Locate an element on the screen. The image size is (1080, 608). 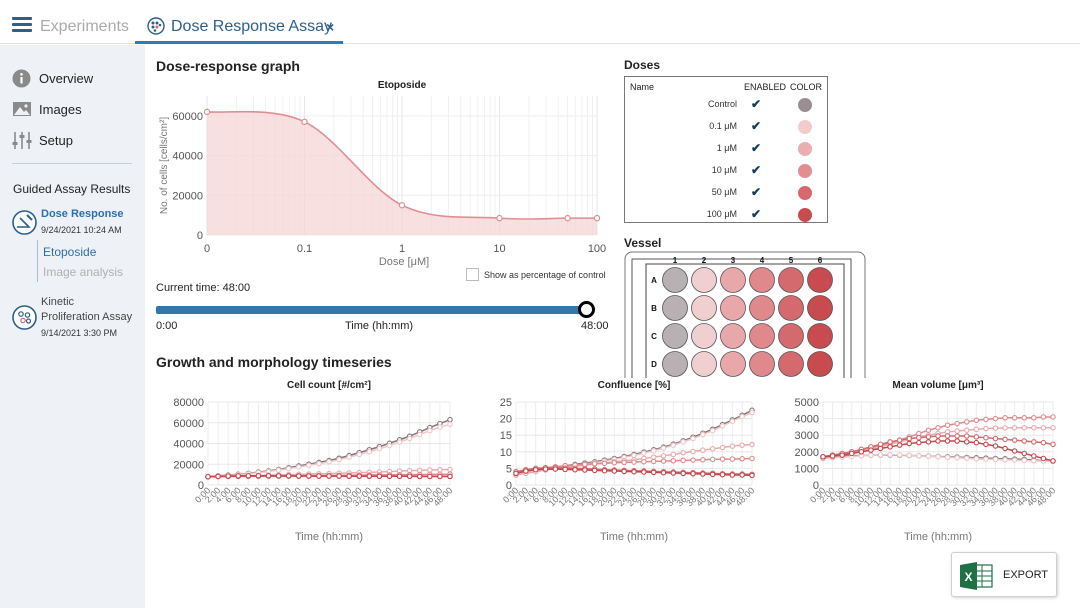
y-tick-label: 10 is located at coordinates (506, 453).